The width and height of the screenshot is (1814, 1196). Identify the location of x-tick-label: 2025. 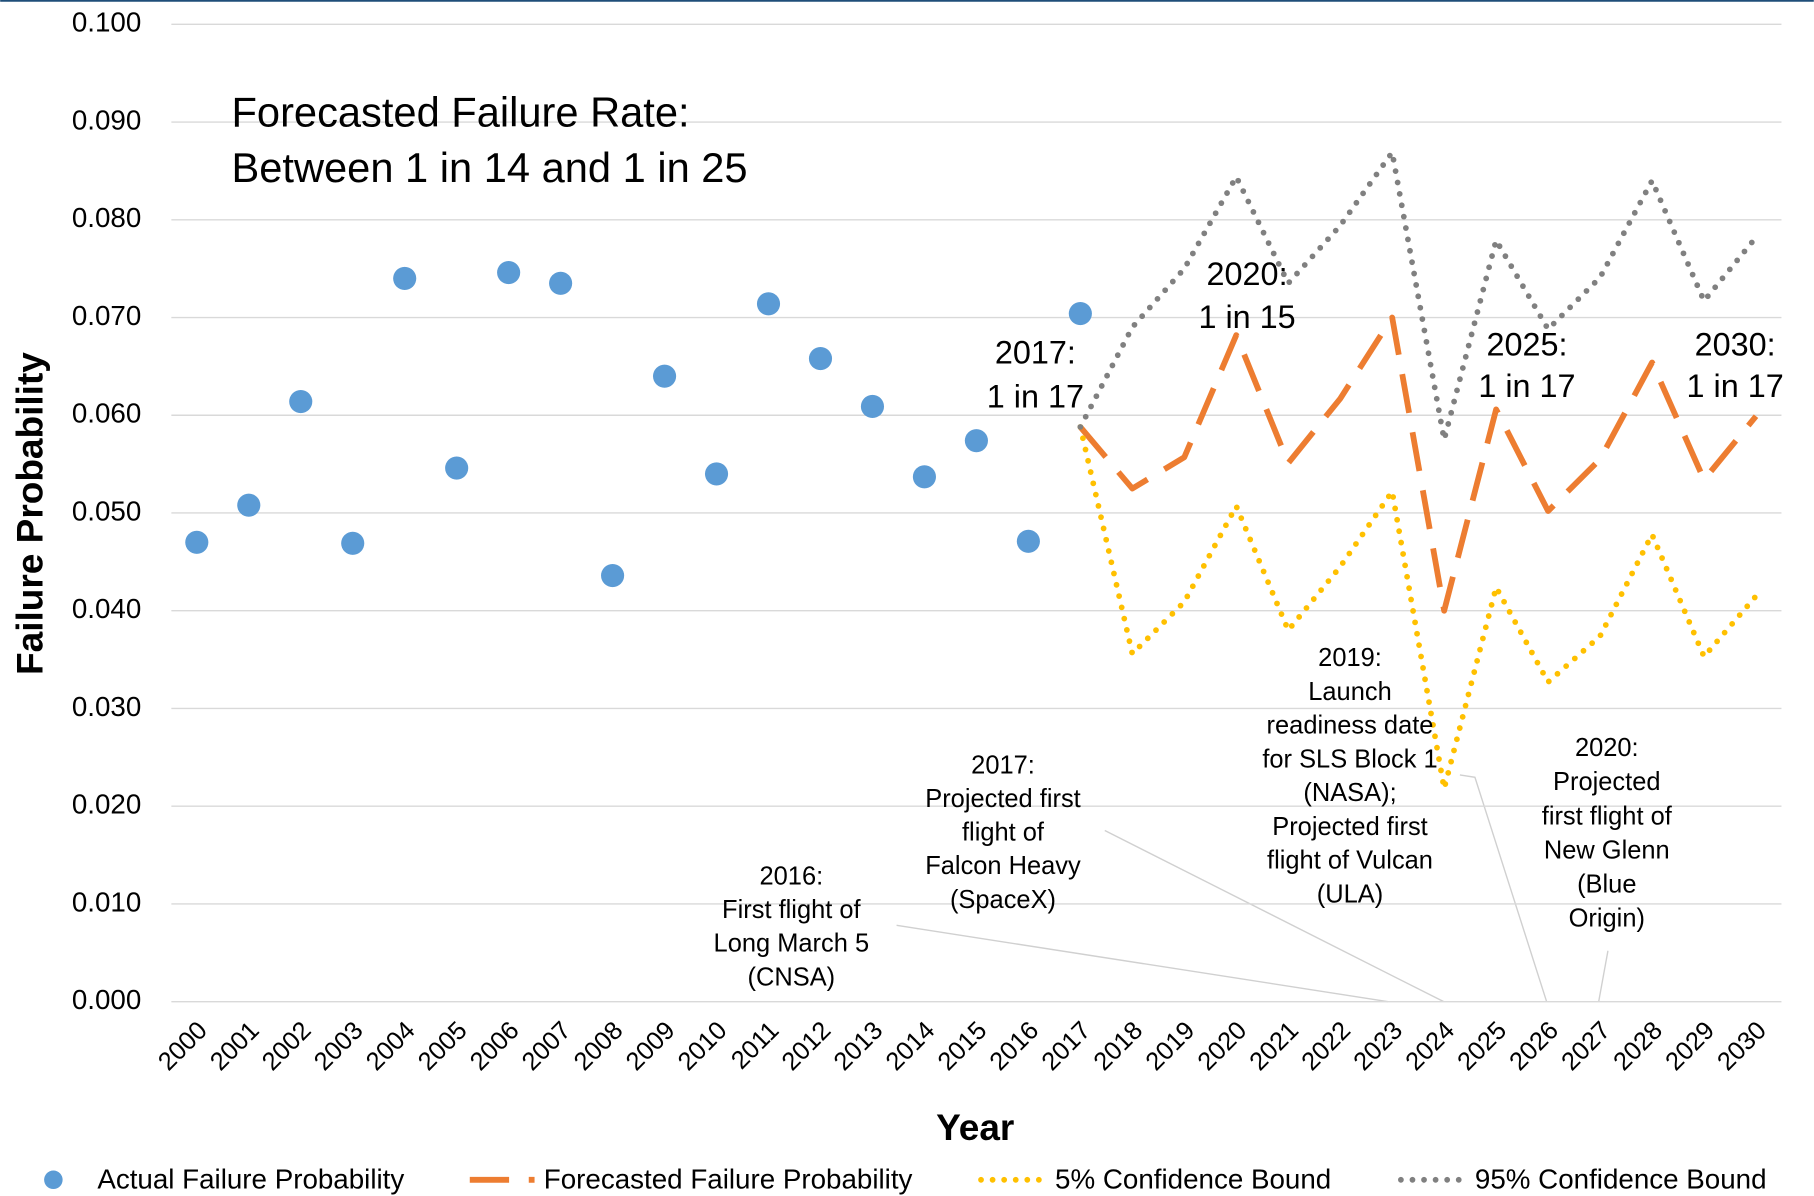
(1482, 1046).